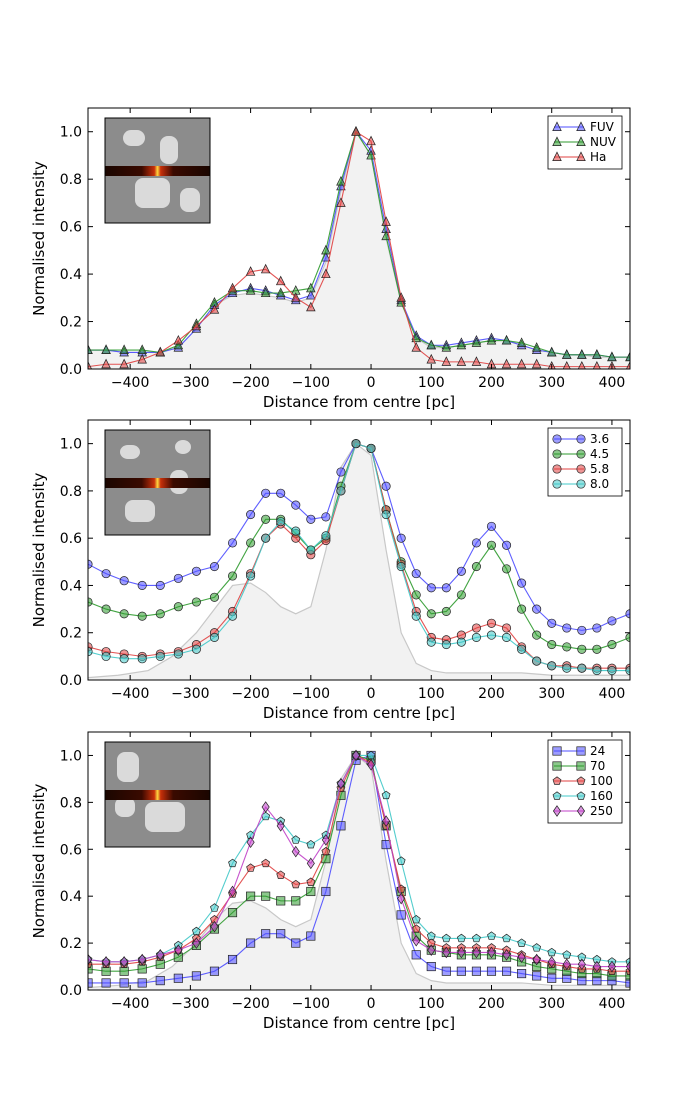 The width and height of the screenshot is (700, 1100). I want to click on inset-thumbnail, so click(157, 794).